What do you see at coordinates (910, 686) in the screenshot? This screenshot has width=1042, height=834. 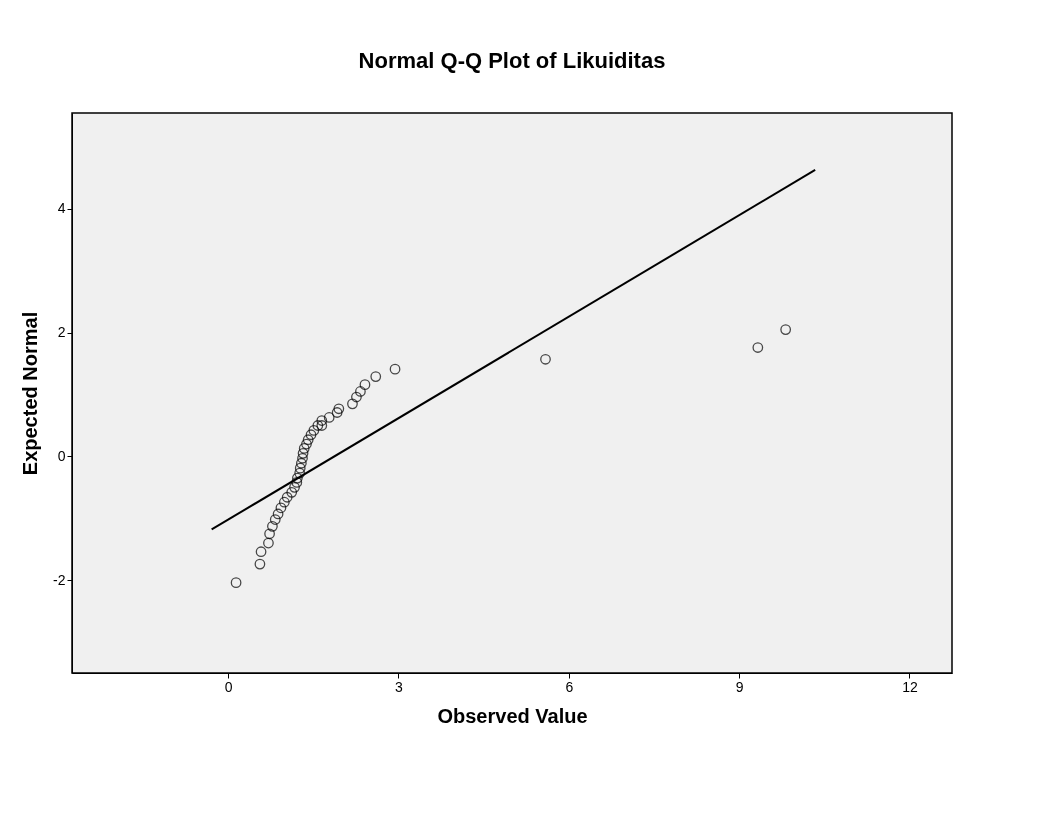 I see `x-tick-label: 12` at bounding box center [910, 686].